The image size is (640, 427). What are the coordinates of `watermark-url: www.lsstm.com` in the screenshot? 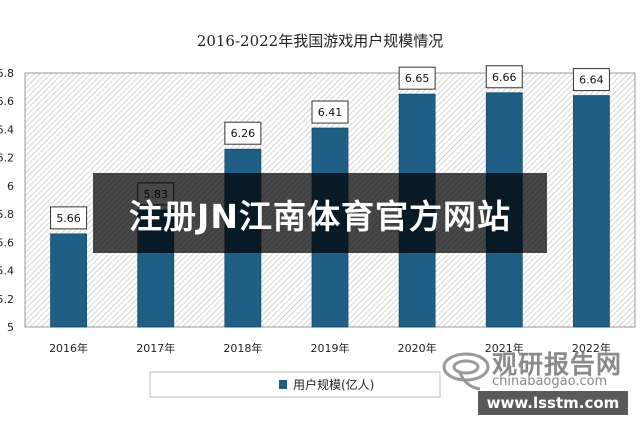 It's located at (553, 403).